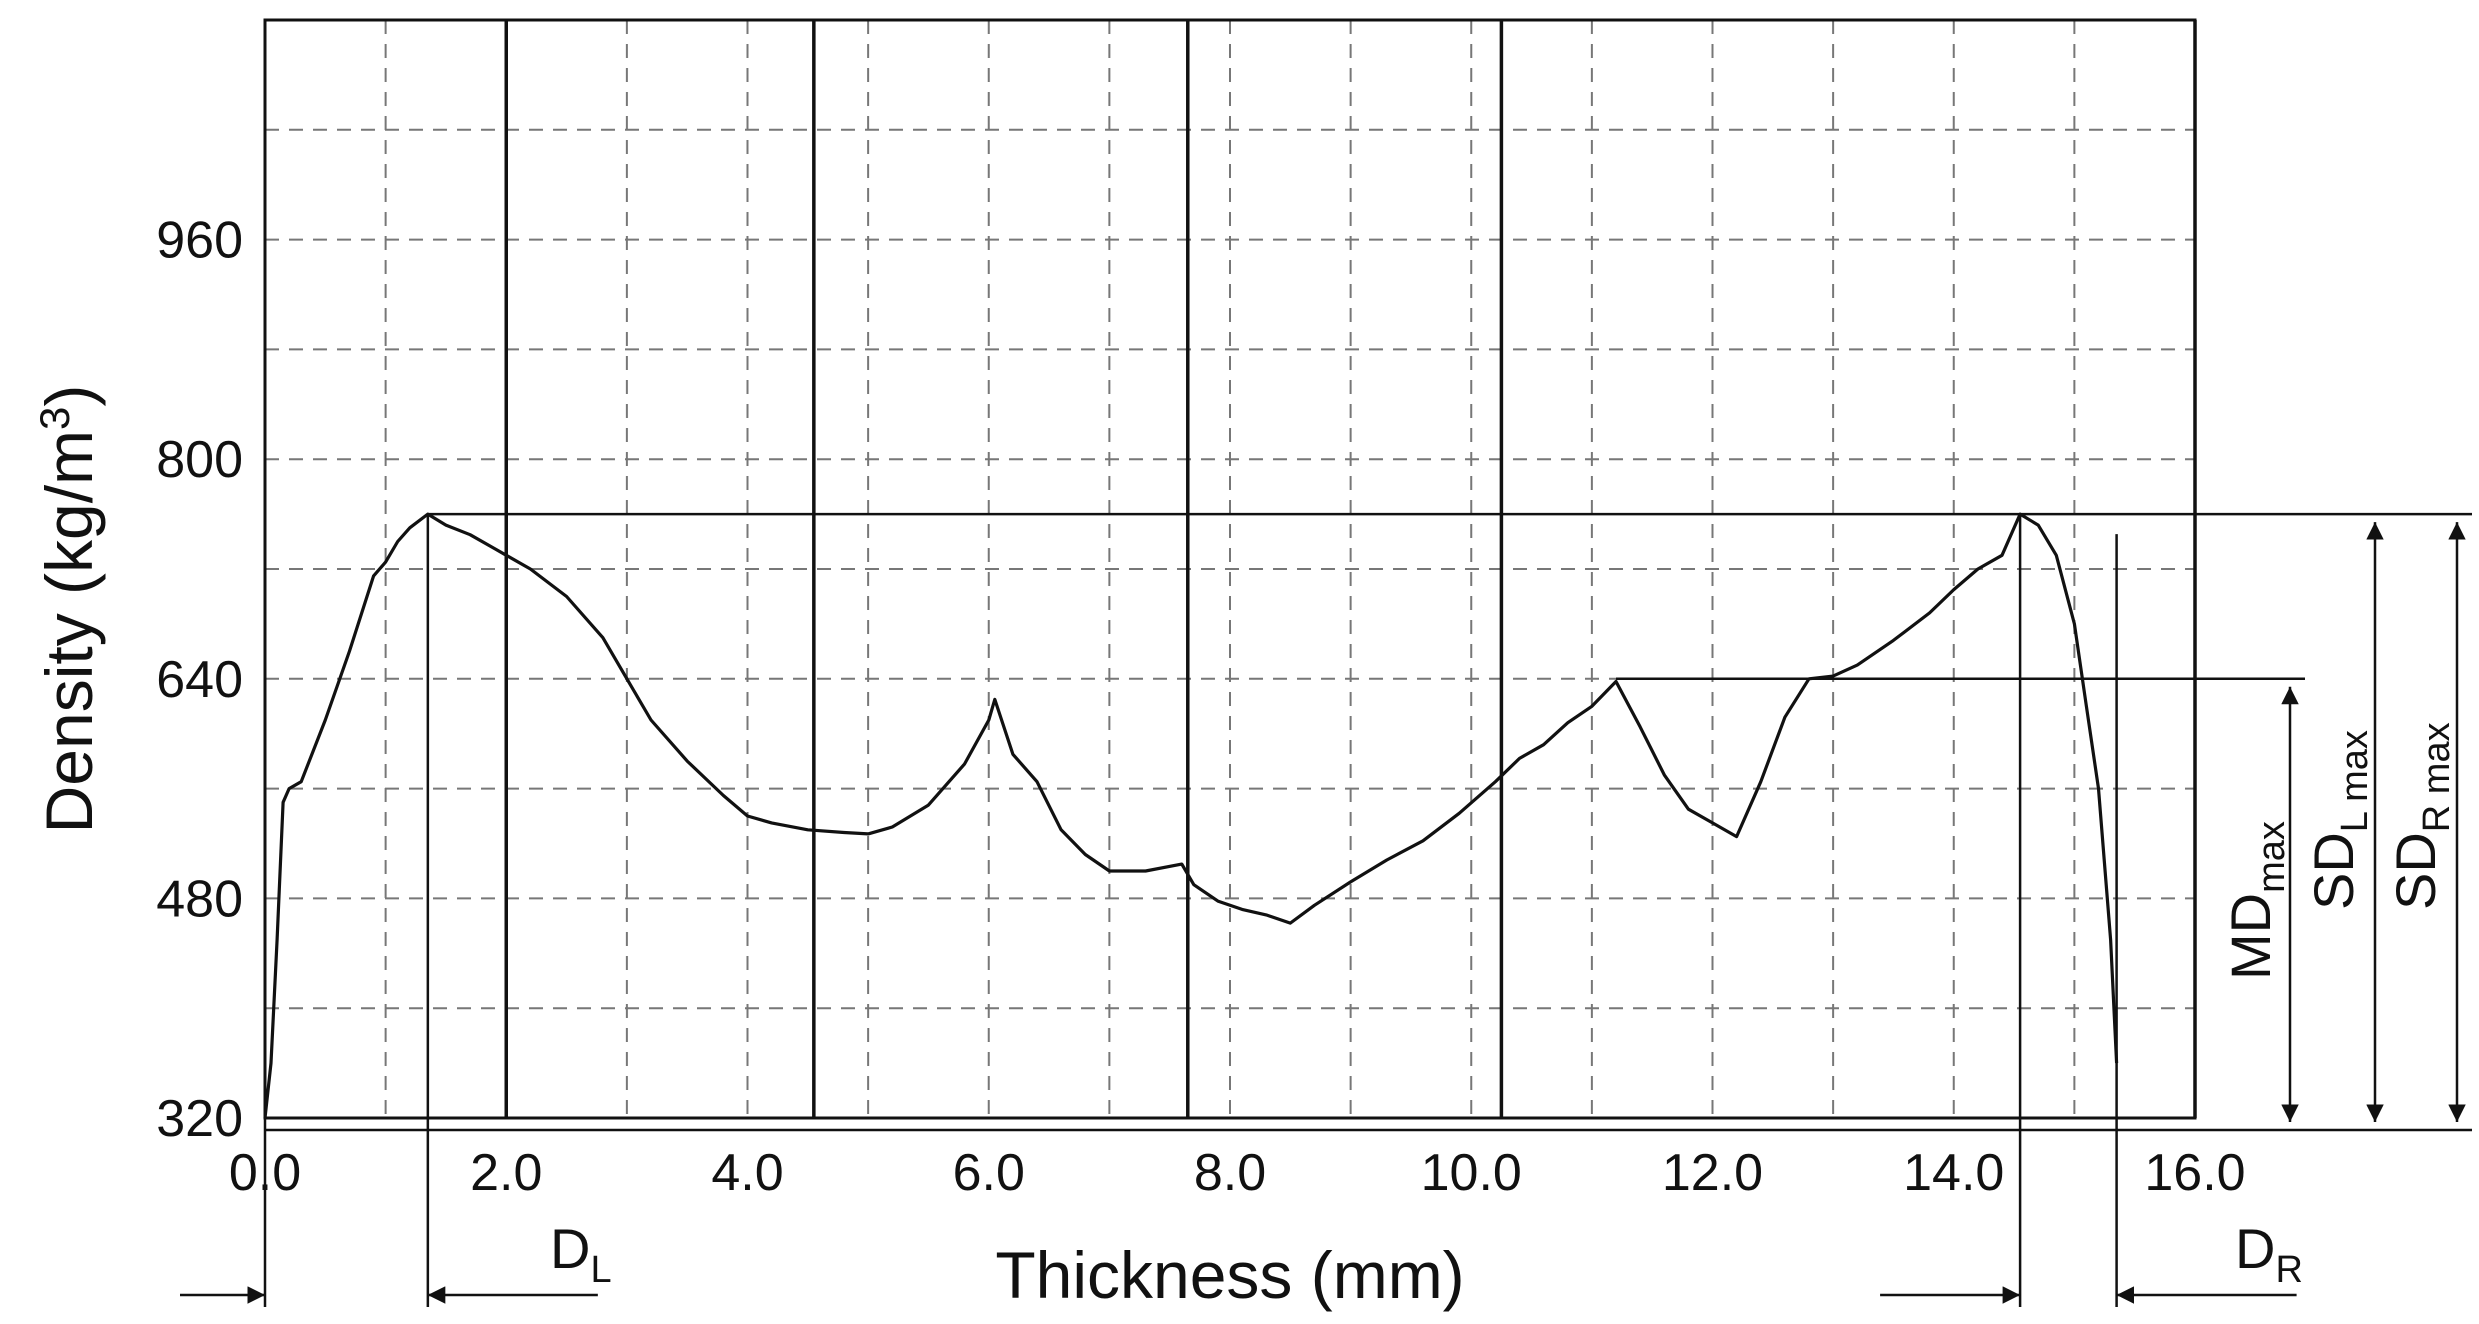 This screenshot has height=1324, width=2479. I want to click on x-tick-label: 16.0, so click(2194, 1173).